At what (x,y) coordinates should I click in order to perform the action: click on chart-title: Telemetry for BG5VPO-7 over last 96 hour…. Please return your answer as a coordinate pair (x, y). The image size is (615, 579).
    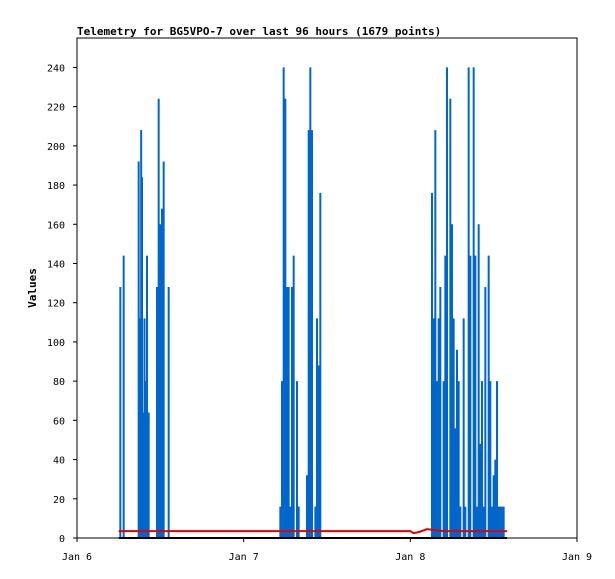
    Looking at the image, I should click on (259, 31).